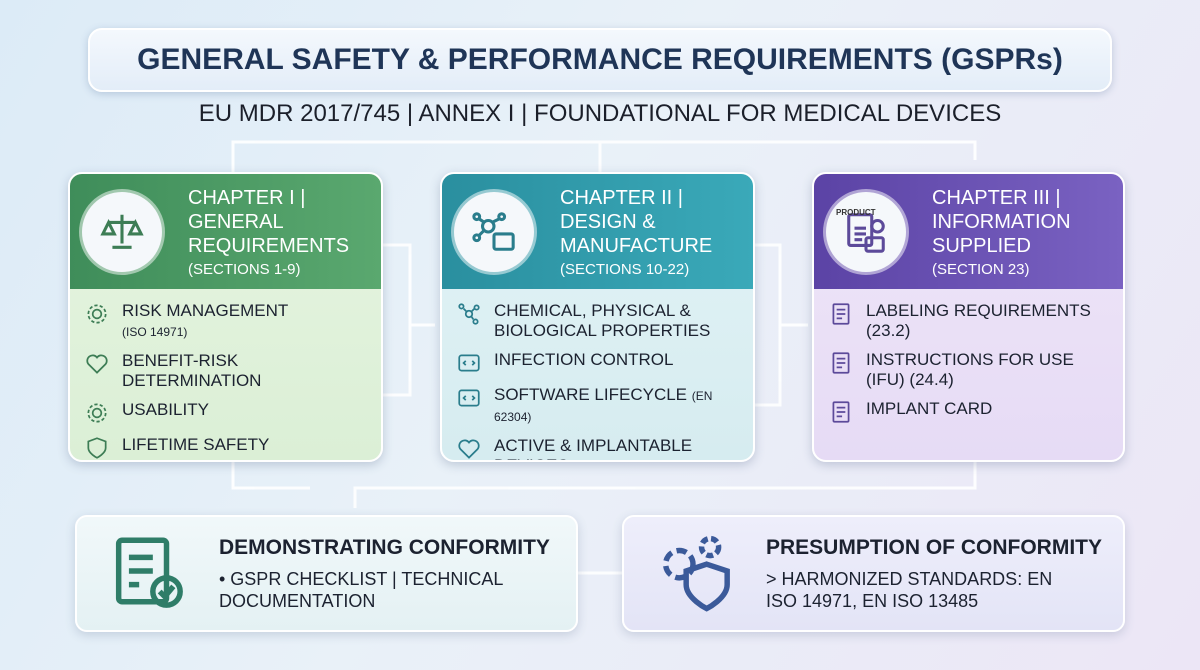 Image resolution: width=1200 pixels, height=670 pixels. What do you see at coordinates (384, 547) in the screenshot?
I see `conformity-title: DEMONSTRATING CONFORMITY` at bounding box center [384, 547].